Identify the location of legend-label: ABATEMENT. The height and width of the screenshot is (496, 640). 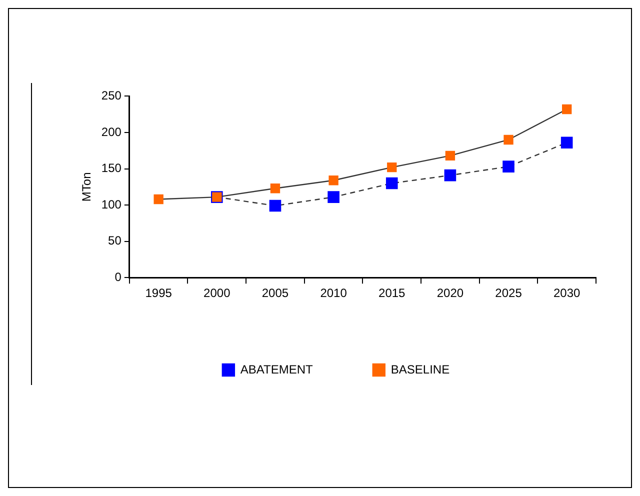
(277, 369).